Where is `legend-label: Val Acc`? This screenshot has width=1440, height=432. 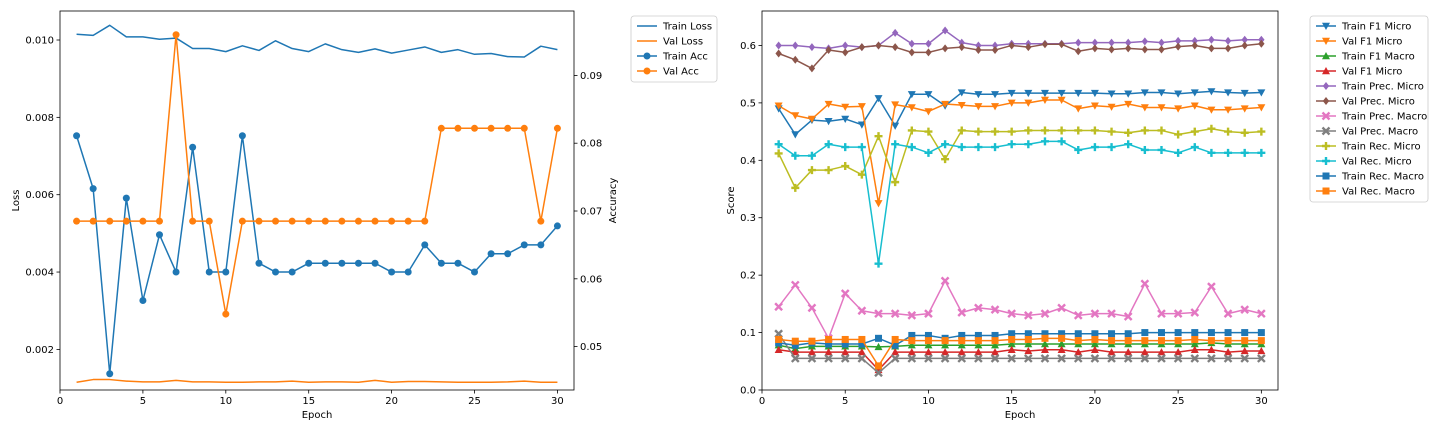 legend-label: Val Acc is located at coordinates (681, 72).